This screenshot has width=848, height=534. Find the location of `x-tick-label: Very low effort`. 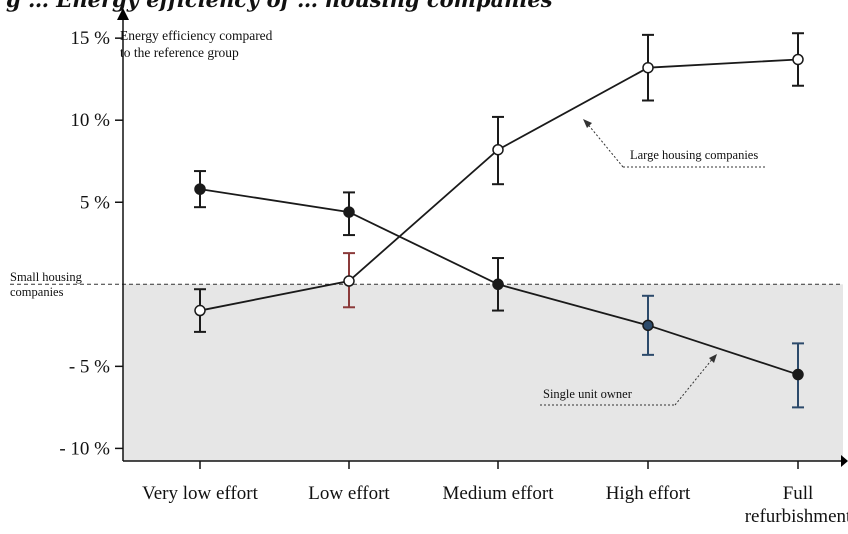

x-tick-label: Very low effort is located at coordinates (200, 493).